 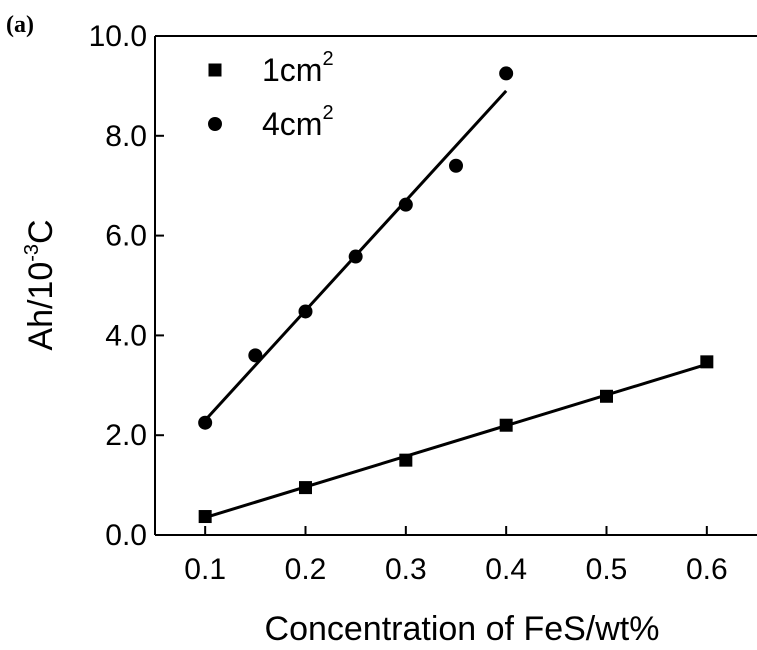 What do you see at coordinates (126, 286) in the screenshot?
I see `y-ticks: 0.0 2.0 4.0 6.0 8.0 10.0` at bounding box center [126, 286].